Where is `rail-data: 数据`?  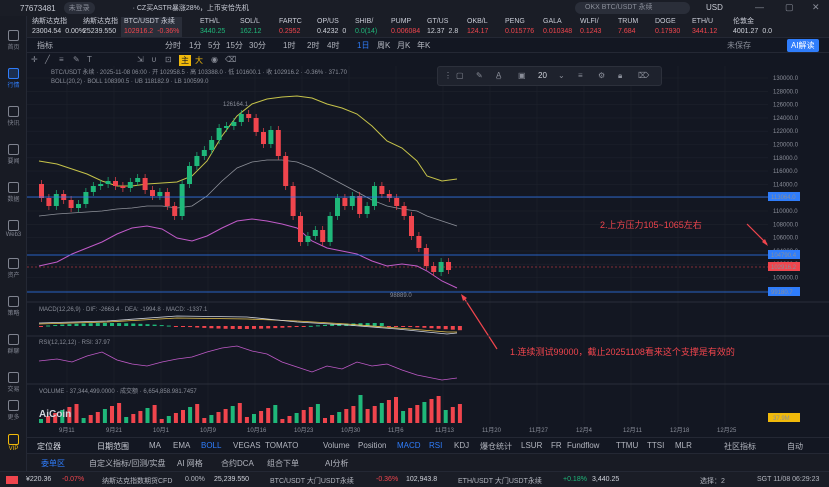 rail-data: 数据 is located at coordinates (13, 192).